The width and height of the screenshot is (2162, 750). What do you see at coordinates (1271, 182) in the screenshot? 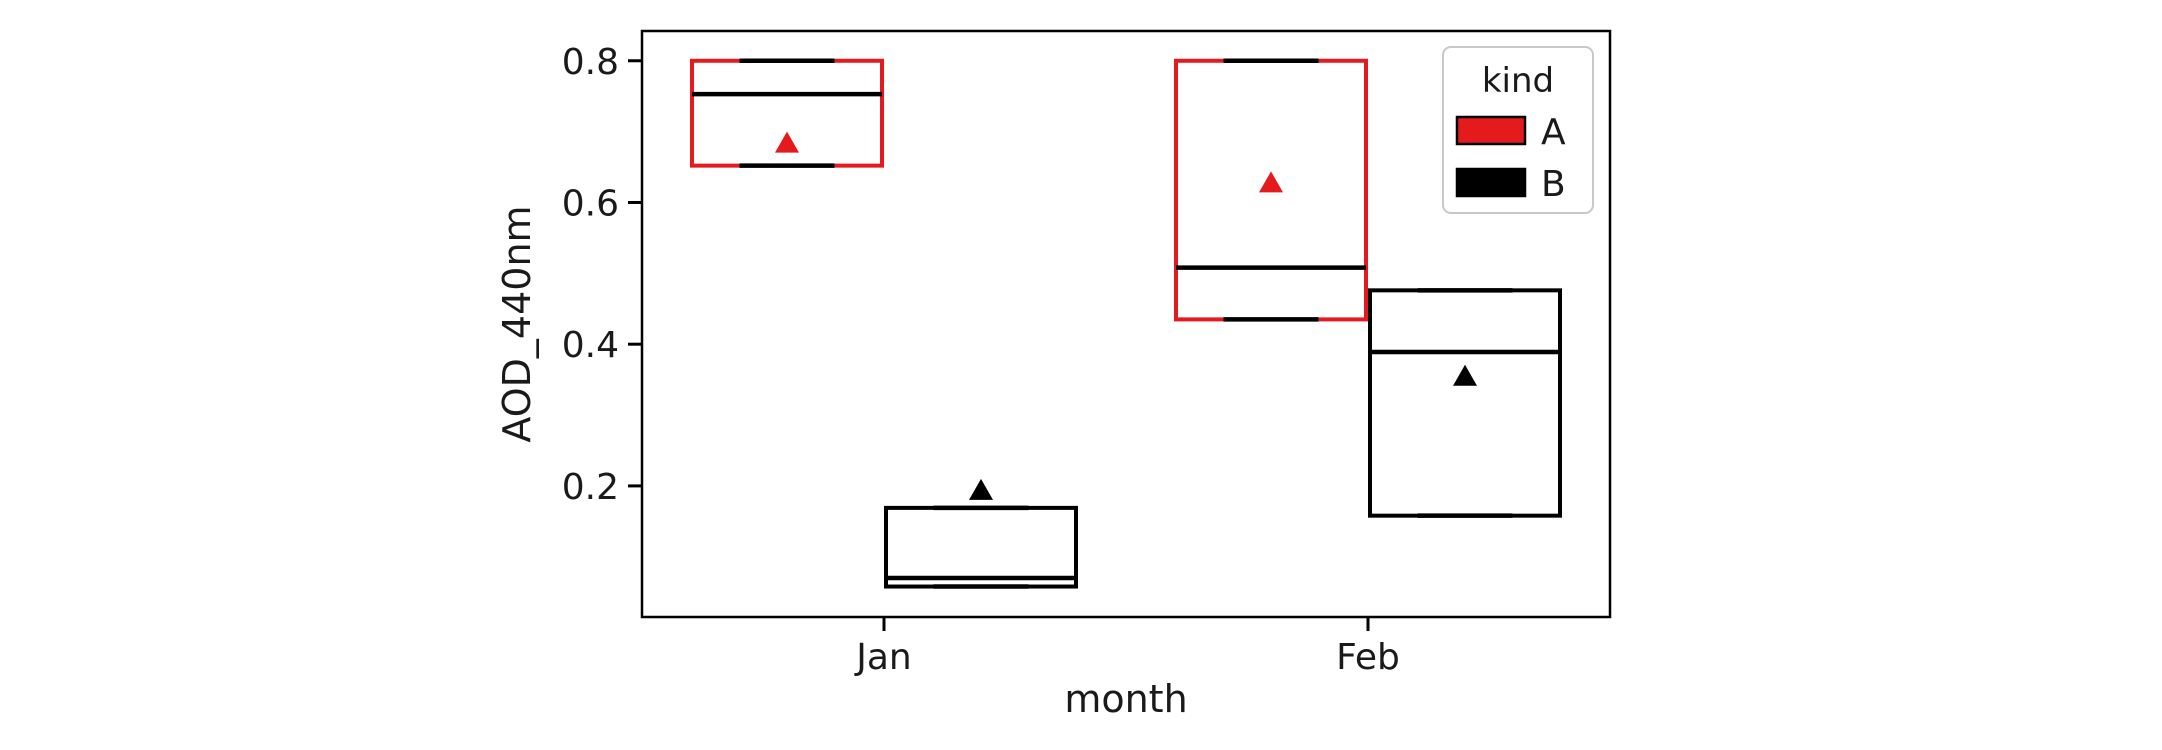
I see `mean-marker-feb-a` at bounding box center [1271, 182].